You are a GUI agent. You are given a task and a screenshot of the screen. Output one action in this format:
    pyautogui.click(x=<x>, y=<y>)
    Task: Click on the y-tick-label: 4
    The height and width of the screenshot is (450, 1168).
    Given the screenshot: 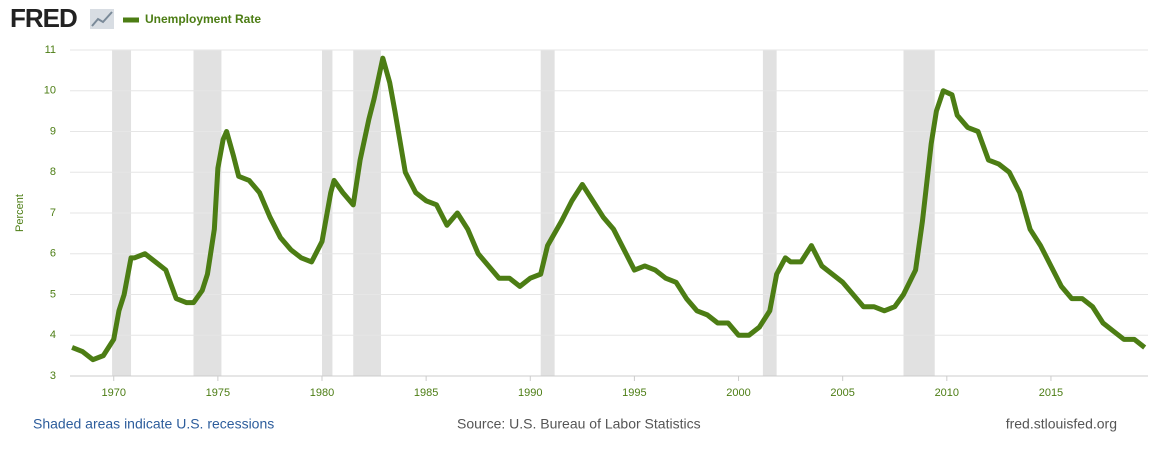 What is the action you would take?
    pyautogui.click(x=53, y=335)
    